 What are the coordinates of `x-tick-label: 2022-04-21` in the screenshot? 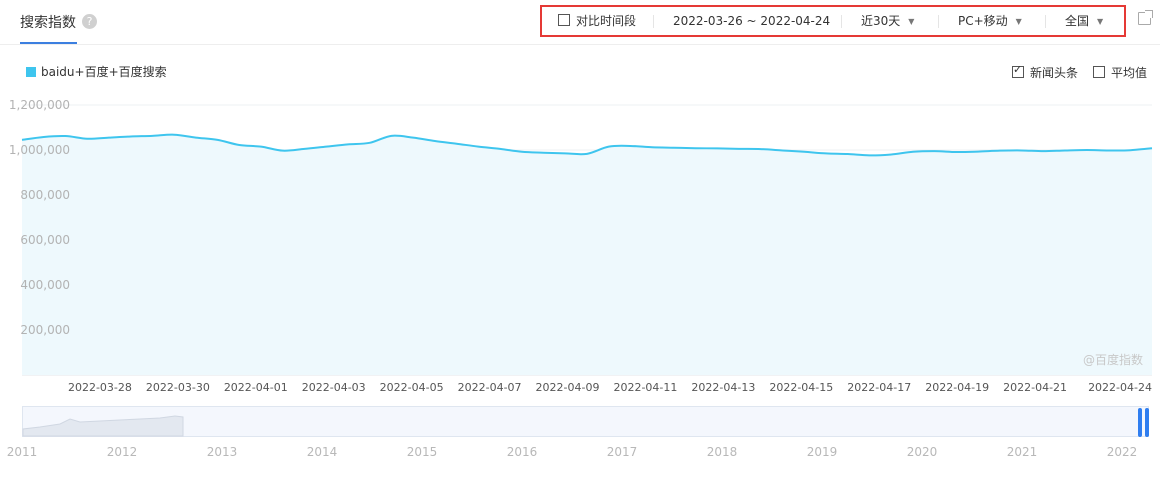 It's located at (1035, 387).